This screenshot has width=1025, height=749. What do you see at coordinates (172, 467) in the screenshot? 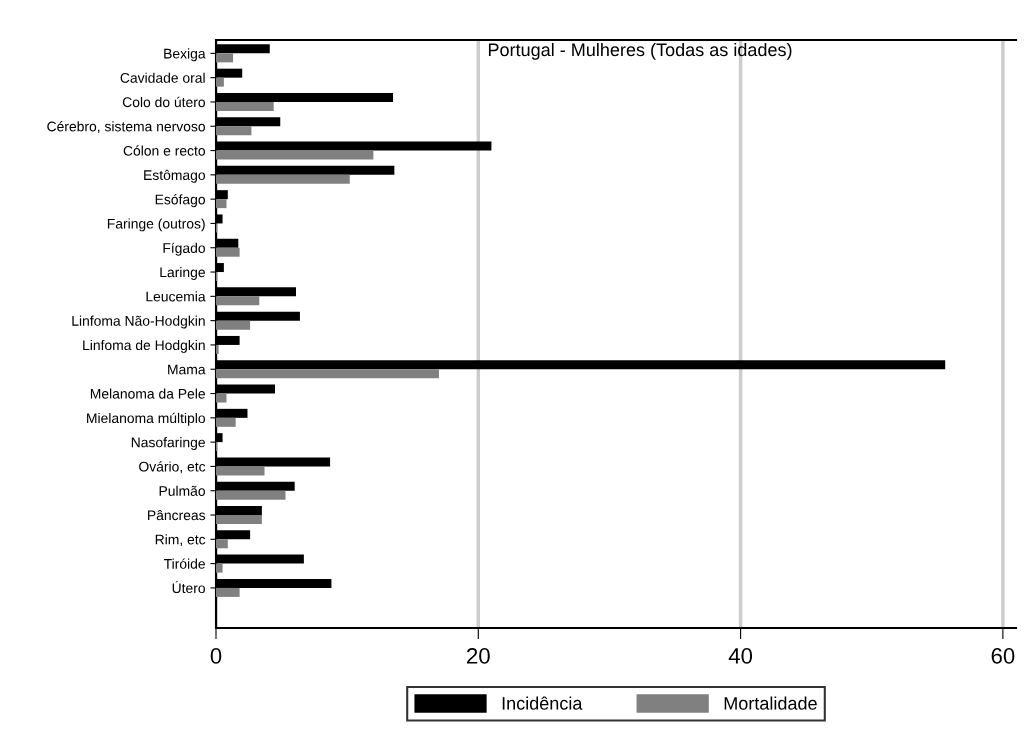
I see `y-tick-label: Ovário, etc` at bounding box center [172, 467].